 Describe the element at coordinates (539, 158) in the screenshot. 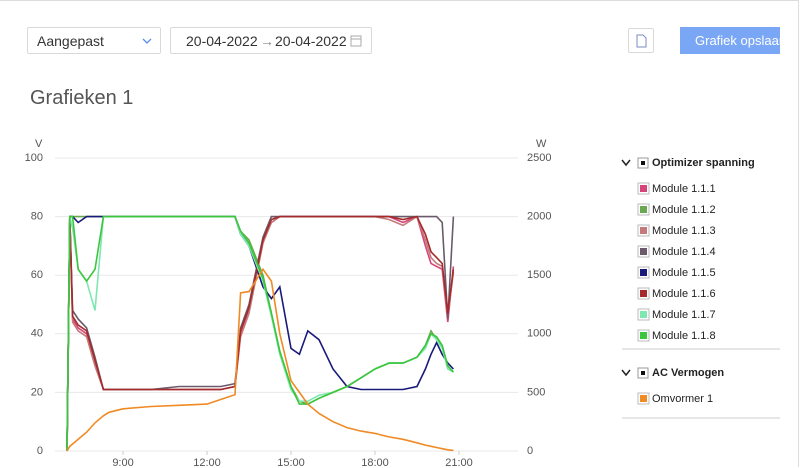

I see `y2-tick-label: 2500` at that location.